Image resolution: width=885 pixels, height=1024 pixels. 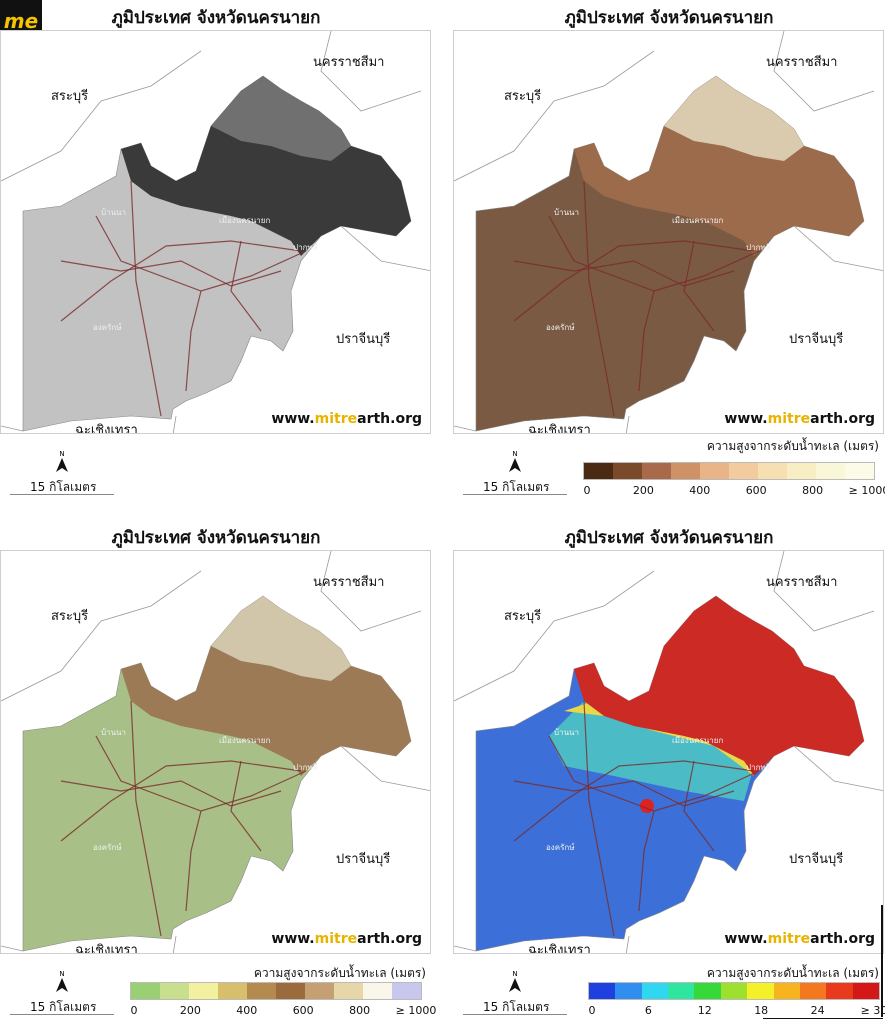 What do you see at coordinates (515, 982) in the screenshot?
I see `north-arrow-icon: N` at bounding box center [515, 982].